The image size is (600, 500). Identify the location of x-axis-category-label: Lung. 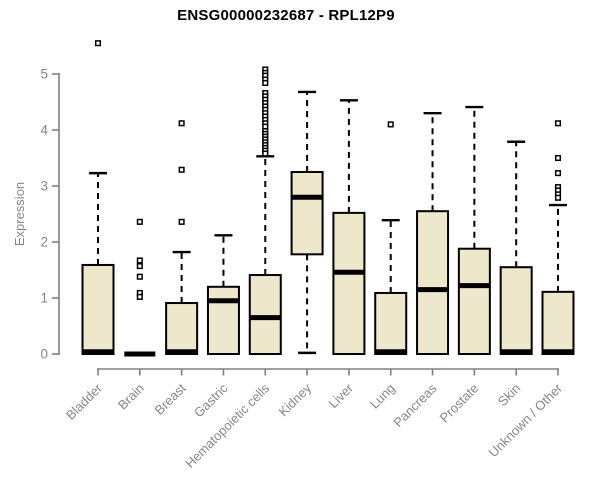
(382, 396).